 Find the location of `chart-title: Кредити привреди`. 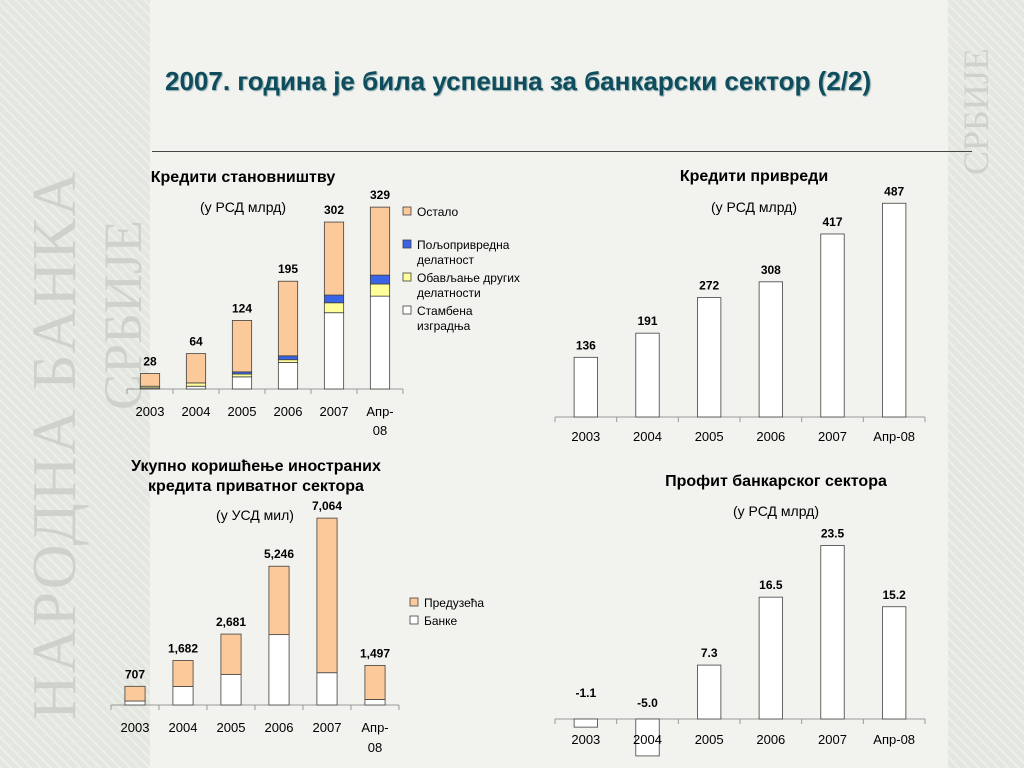

chart-title: Кредити привреди is located at coordinates (754, 176).